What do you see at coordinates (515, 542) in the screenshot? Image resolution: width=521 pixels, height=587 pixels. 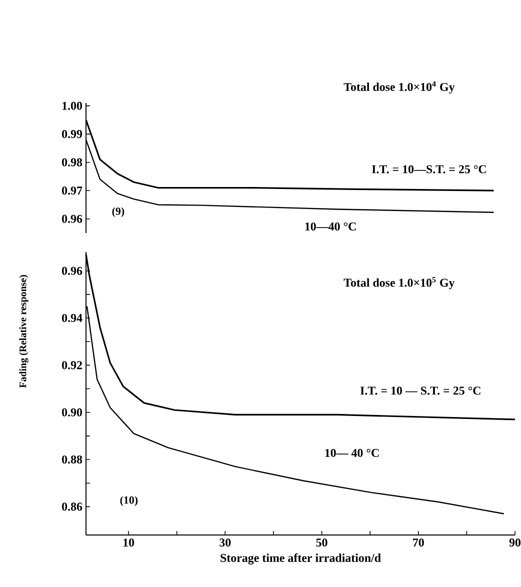 I see `x-tick-label: 90` at bounding box center [515, 542].